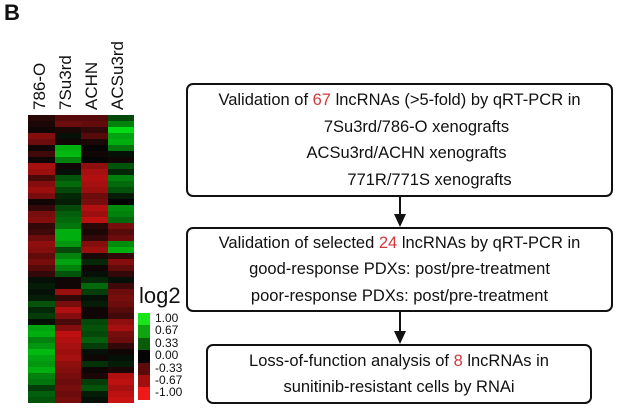  What do you see at coordinates (265, 100) in the screenshot?
I see `text: Validation of` at bounding box center [265, 100].